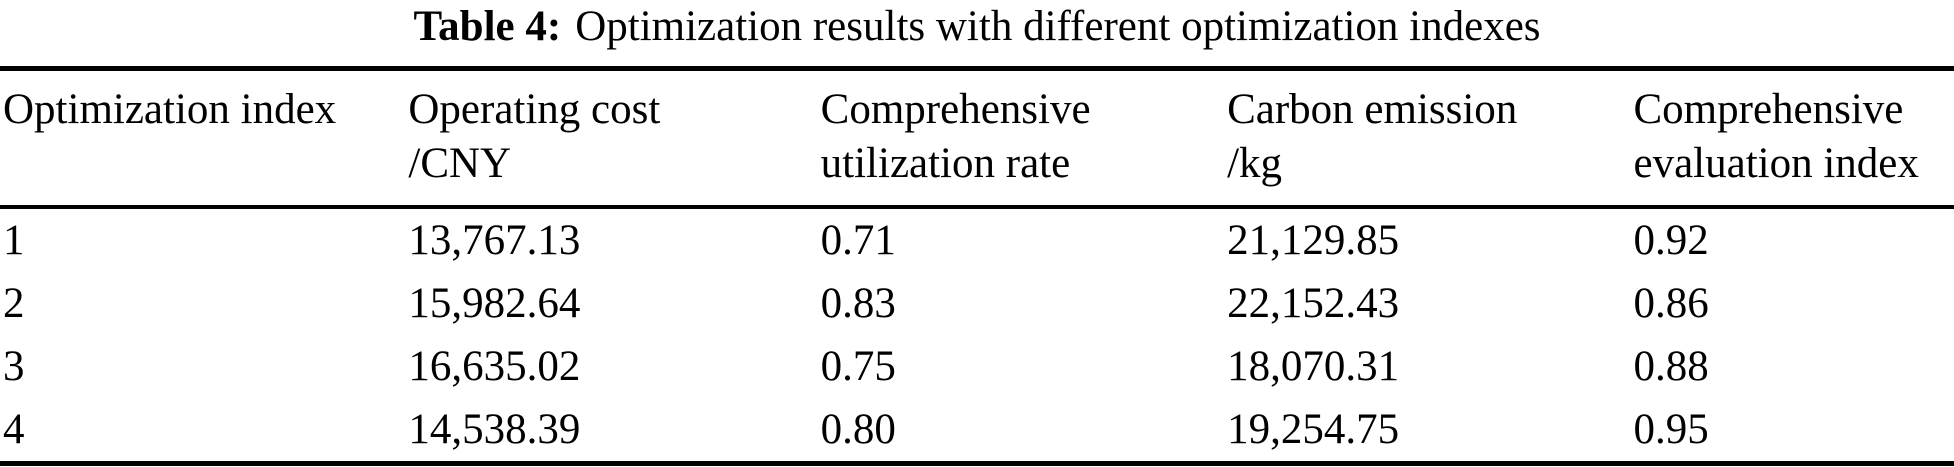 The image size is (1954, 467). I want to click on col-header-evaluation-index: Comprehensive evaluation index, so click(1793, 138).